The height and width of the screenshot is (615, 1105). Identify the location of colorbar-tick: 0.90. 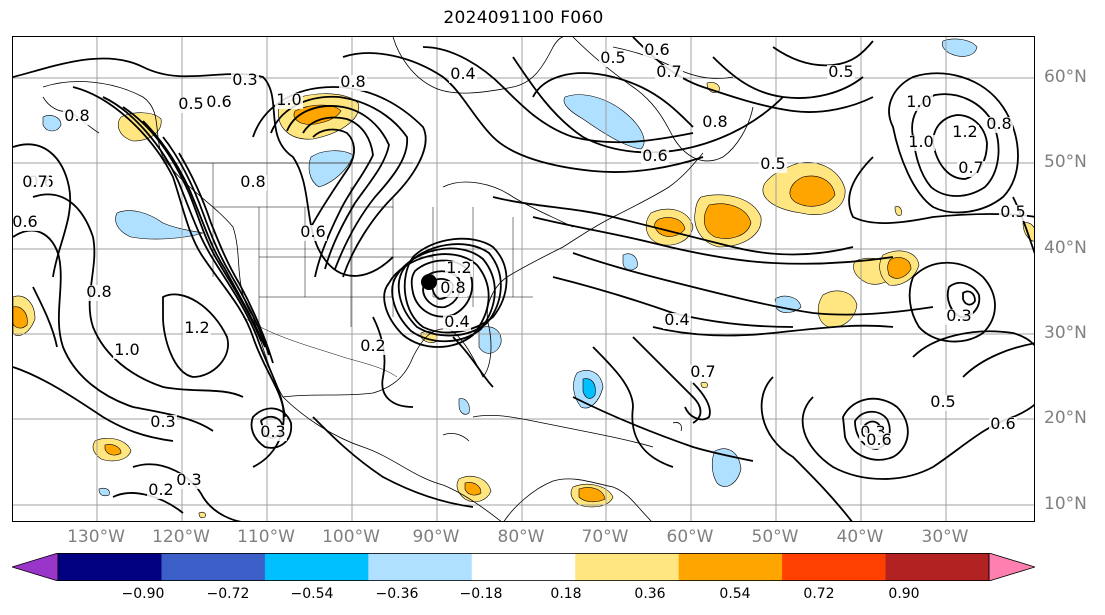
(904, 594).